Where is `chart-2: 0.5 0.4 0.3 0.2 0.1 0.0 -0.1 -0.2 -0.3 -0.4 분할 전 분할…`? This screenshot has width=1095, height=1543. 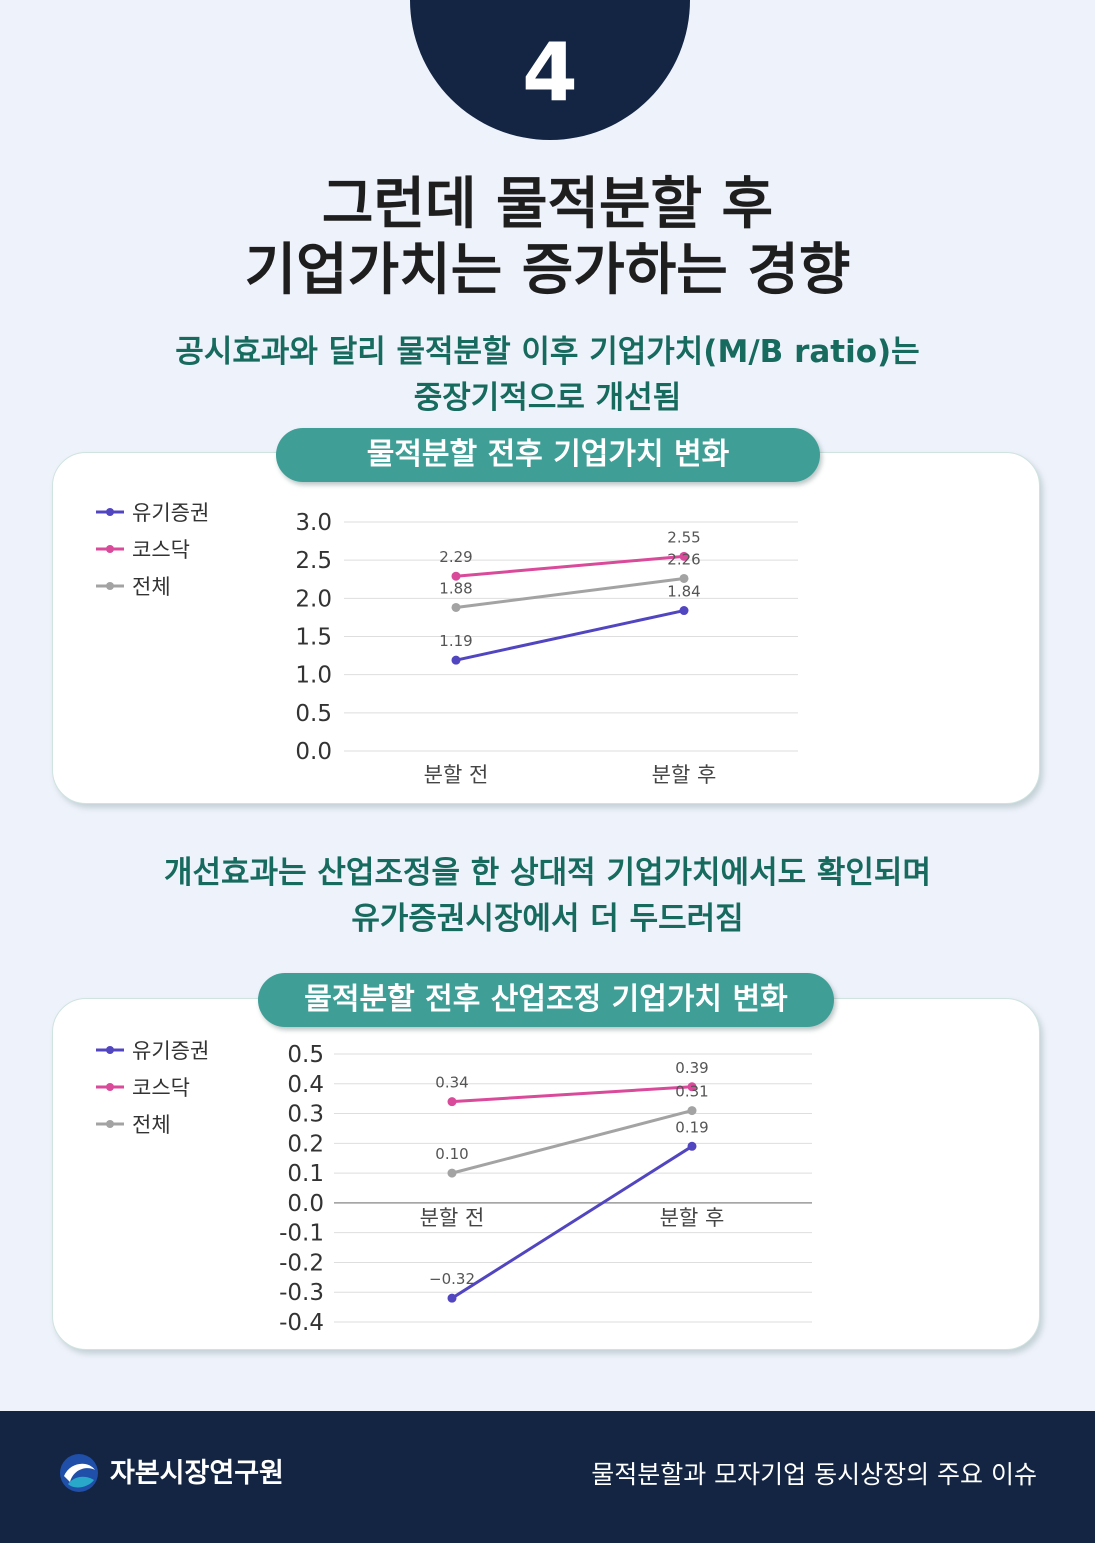
chart-2: 0.5 0.4 0.3 0.2 0.1 0.0 -0.1 -0.2 -0.3 -0.4 분할 전 분할… is located at coordinates (454, 1187).